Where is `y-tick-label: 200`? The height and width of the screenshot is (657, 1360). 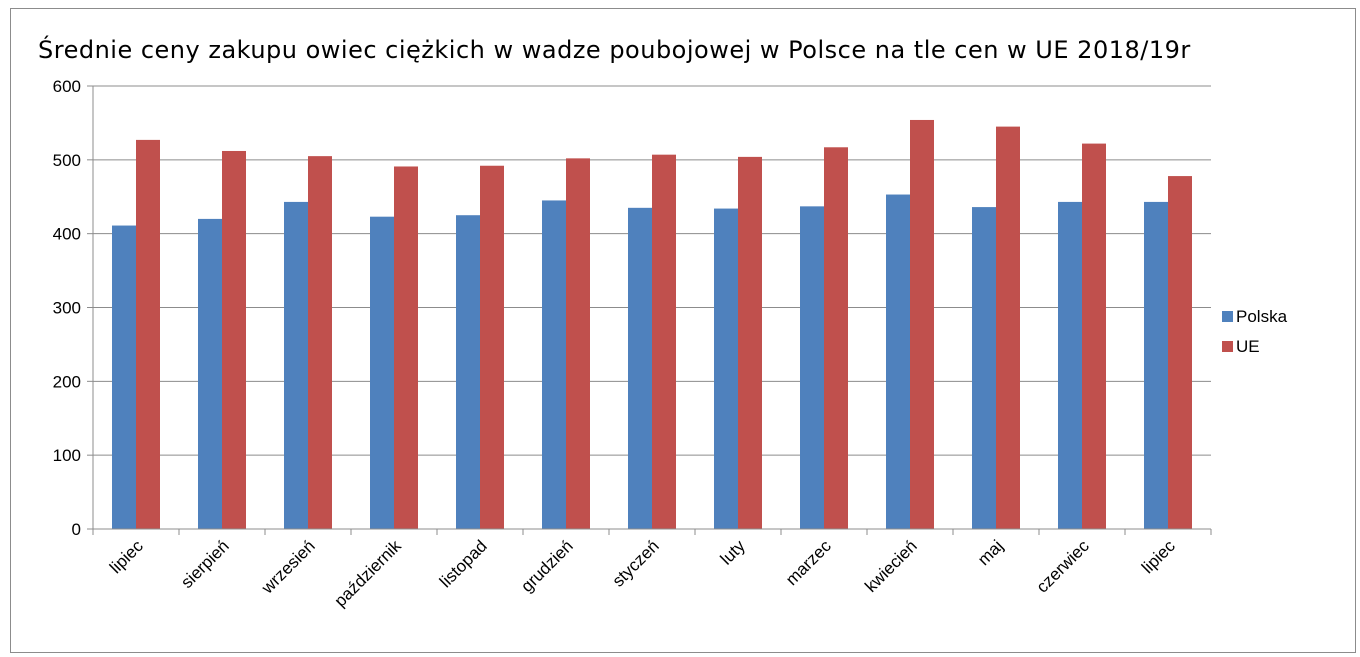
y-tick-label: 200 is located at coordinates (67, 381).